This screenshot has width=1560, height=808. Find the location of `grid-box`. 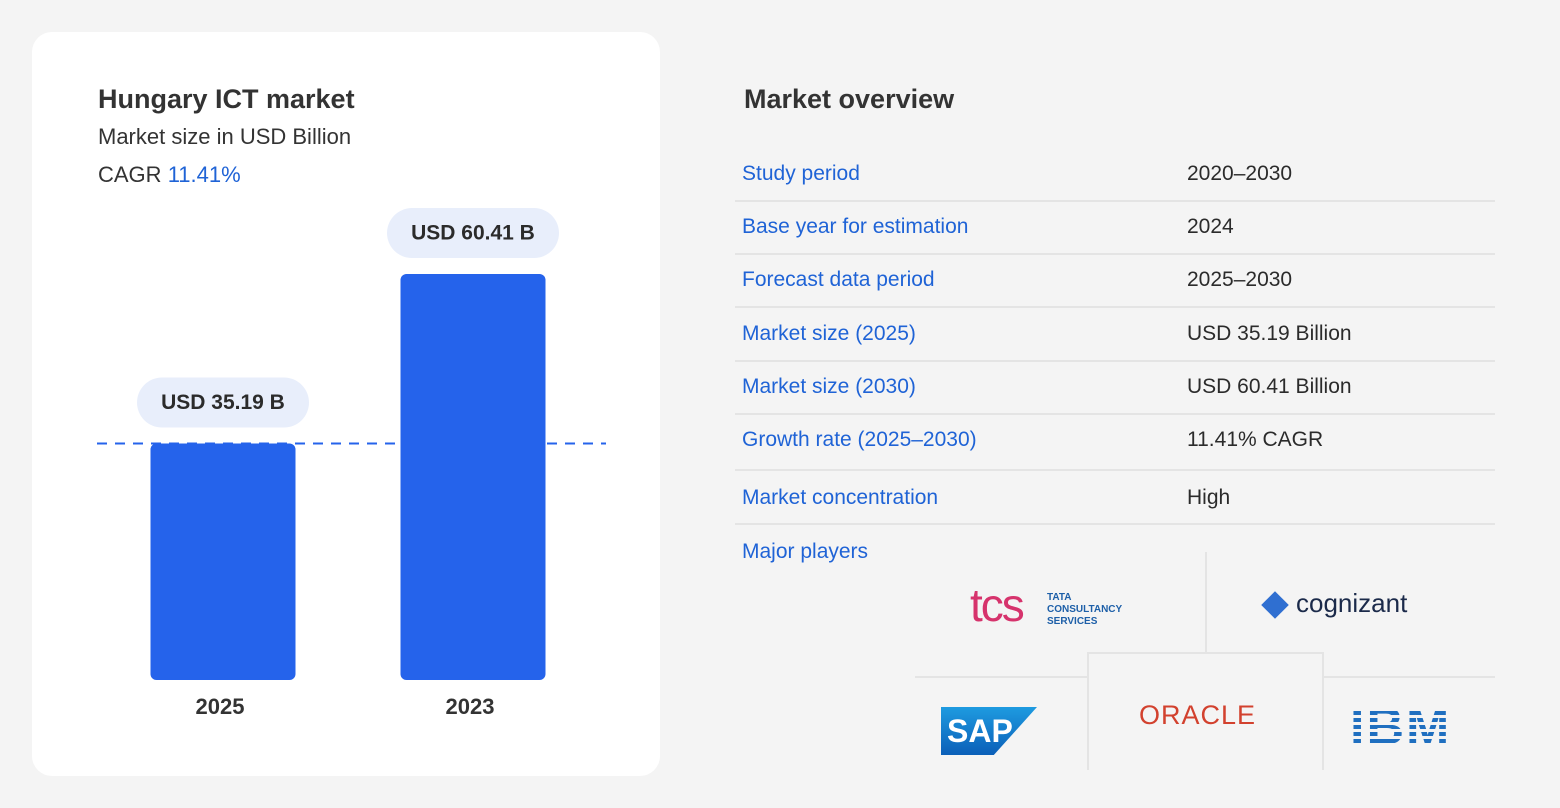

grid-box is located at coordinates (1205, 711).